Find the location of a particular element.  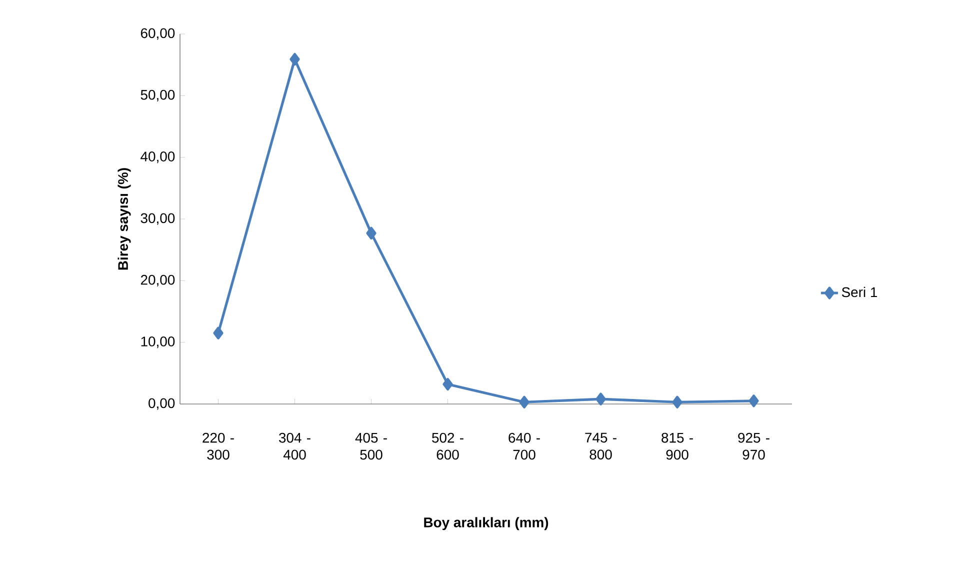

y-tick-label: 50,00 is located at coordinates (157, 96).